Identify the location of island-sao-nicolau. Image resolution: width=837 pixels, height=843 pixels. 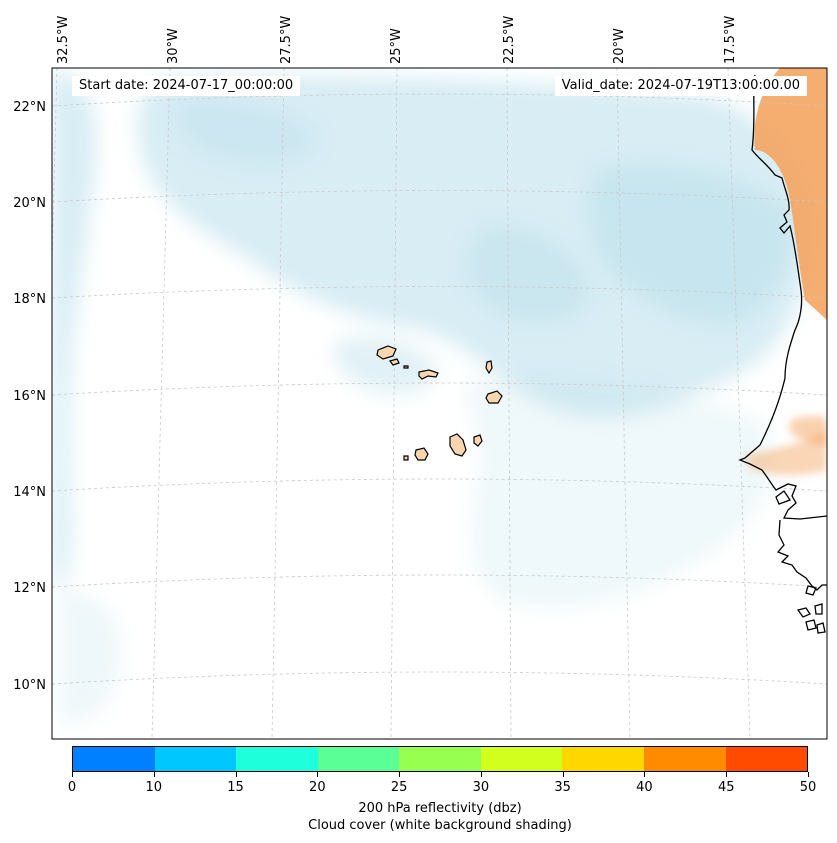
(428, 374).